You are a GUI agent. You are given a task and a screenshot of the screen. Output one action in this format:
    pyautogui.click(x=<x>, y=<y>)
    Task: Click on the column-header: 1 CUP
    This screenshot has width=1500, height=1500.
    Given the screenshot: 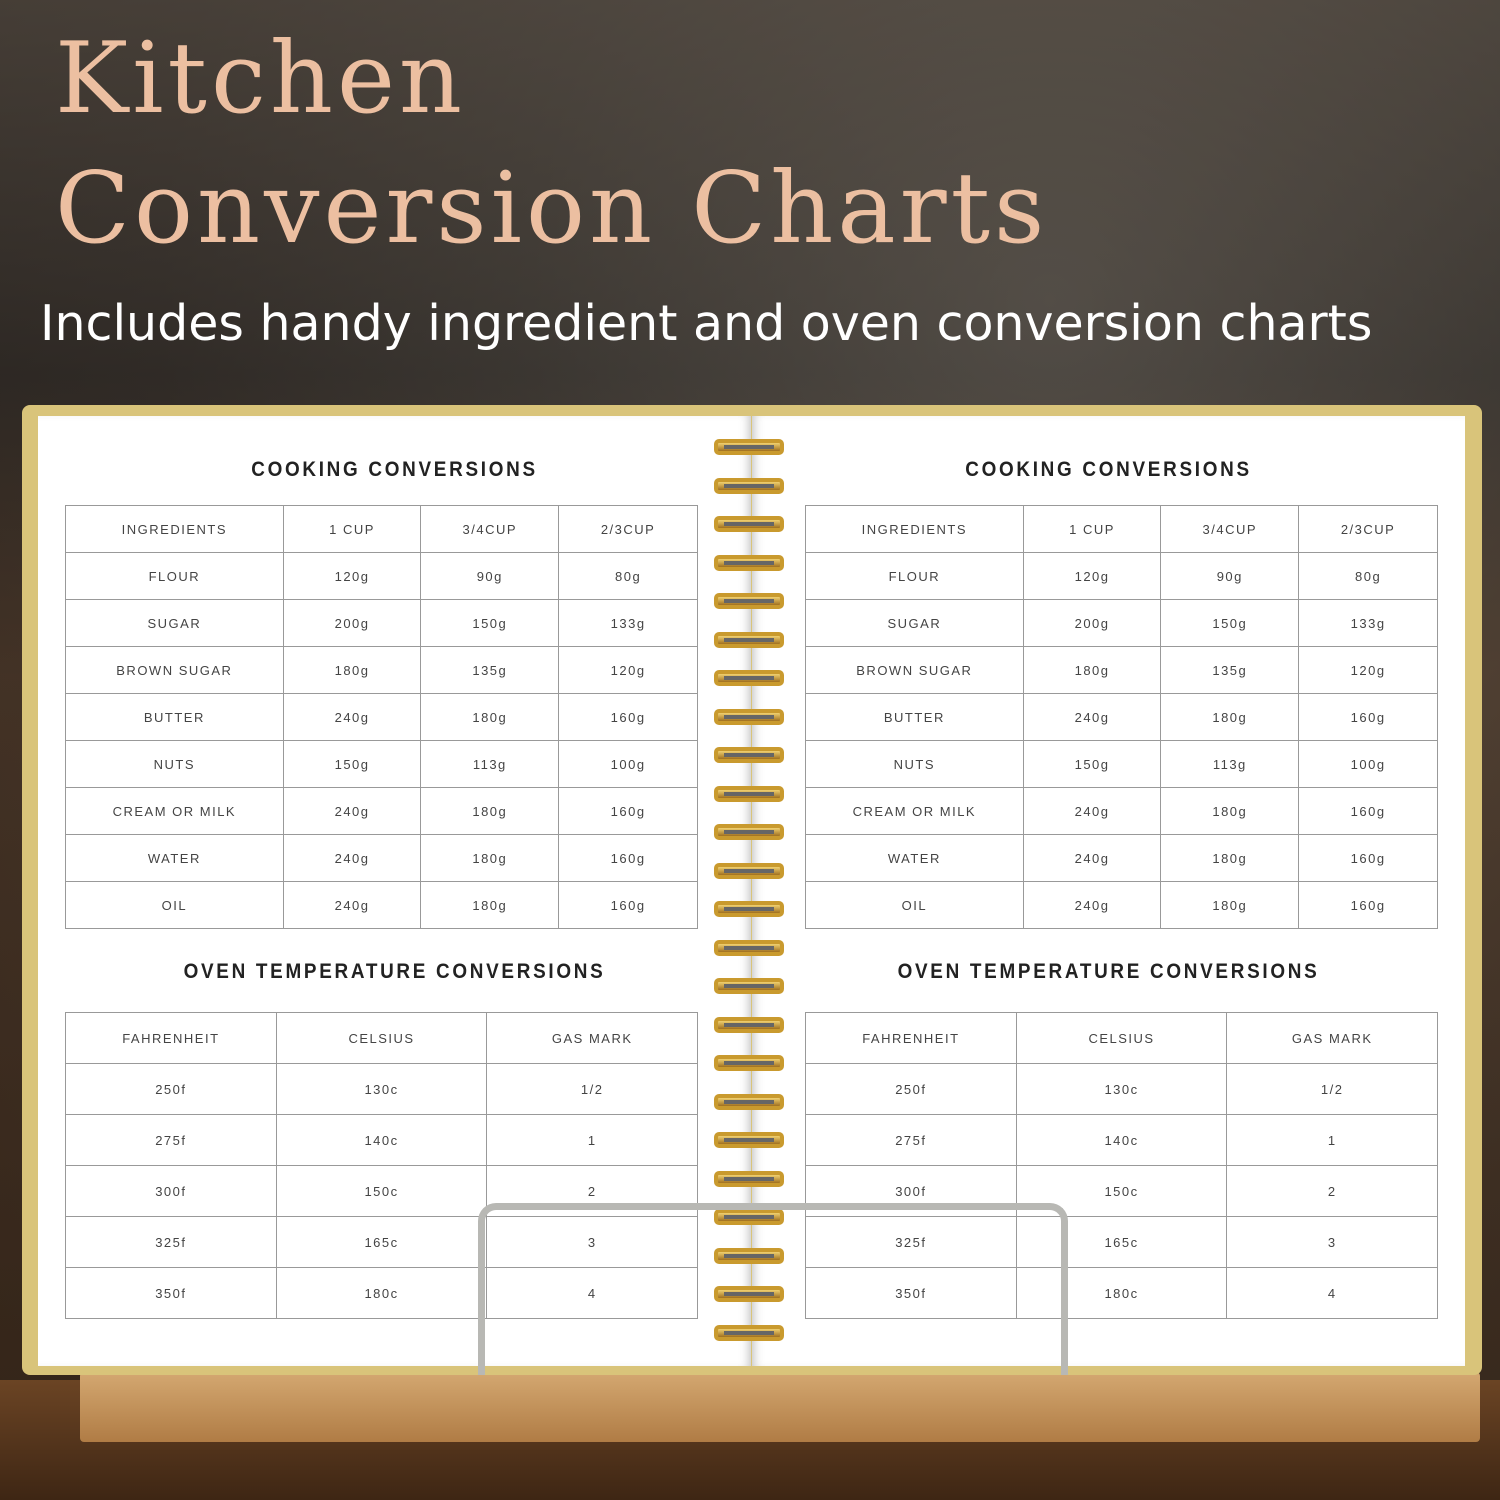 What is the action you would take?
    pyautogui.click(x=1092, y=529)
    